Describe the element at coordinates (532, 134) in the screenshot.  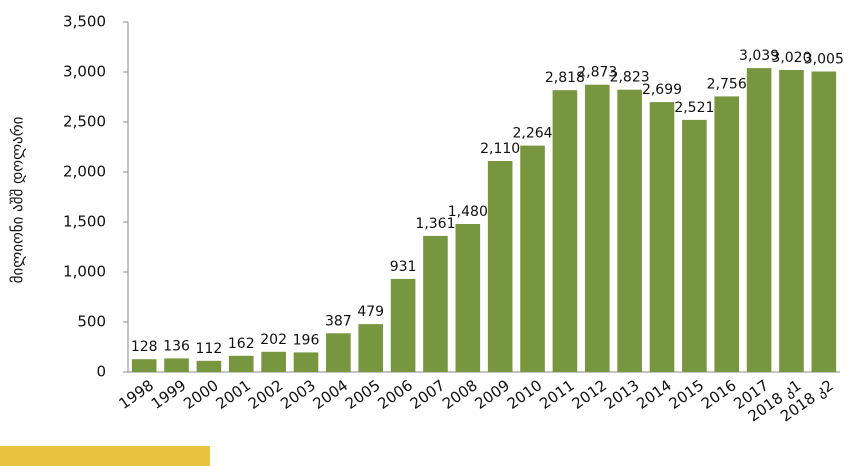
I see `value-label: 2,264` at that location.